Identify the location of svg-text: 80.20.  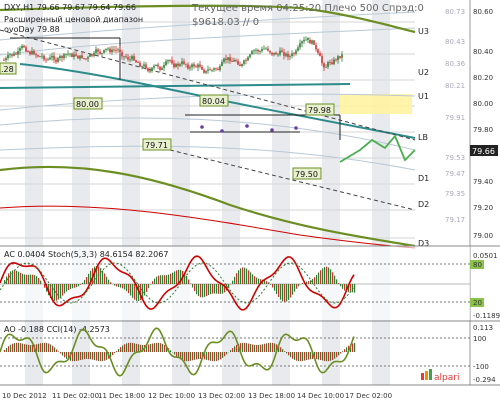
(483, 78).